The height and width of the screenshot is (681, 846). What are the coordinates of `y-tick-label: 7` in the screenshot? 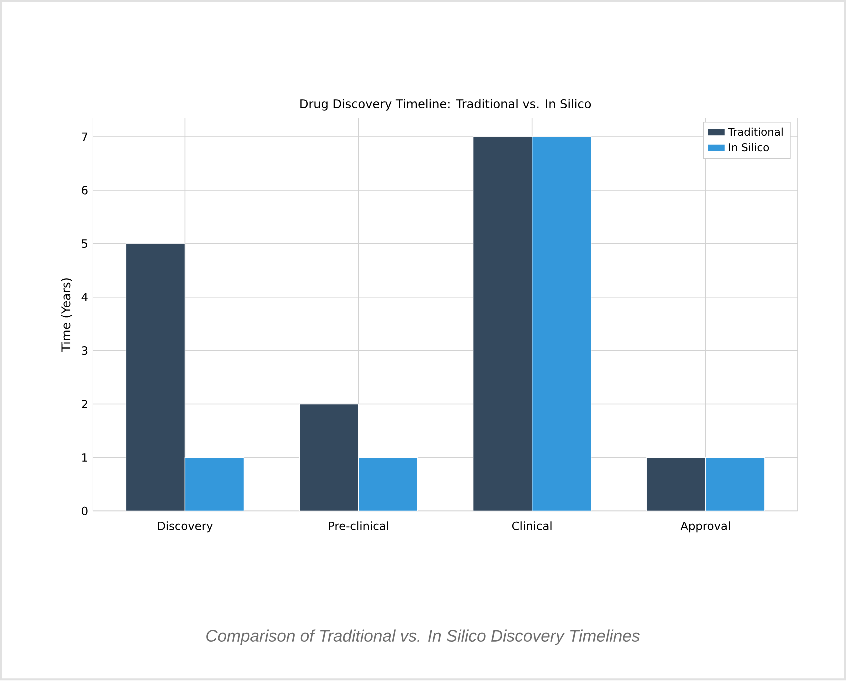 It's located at (85, 137).